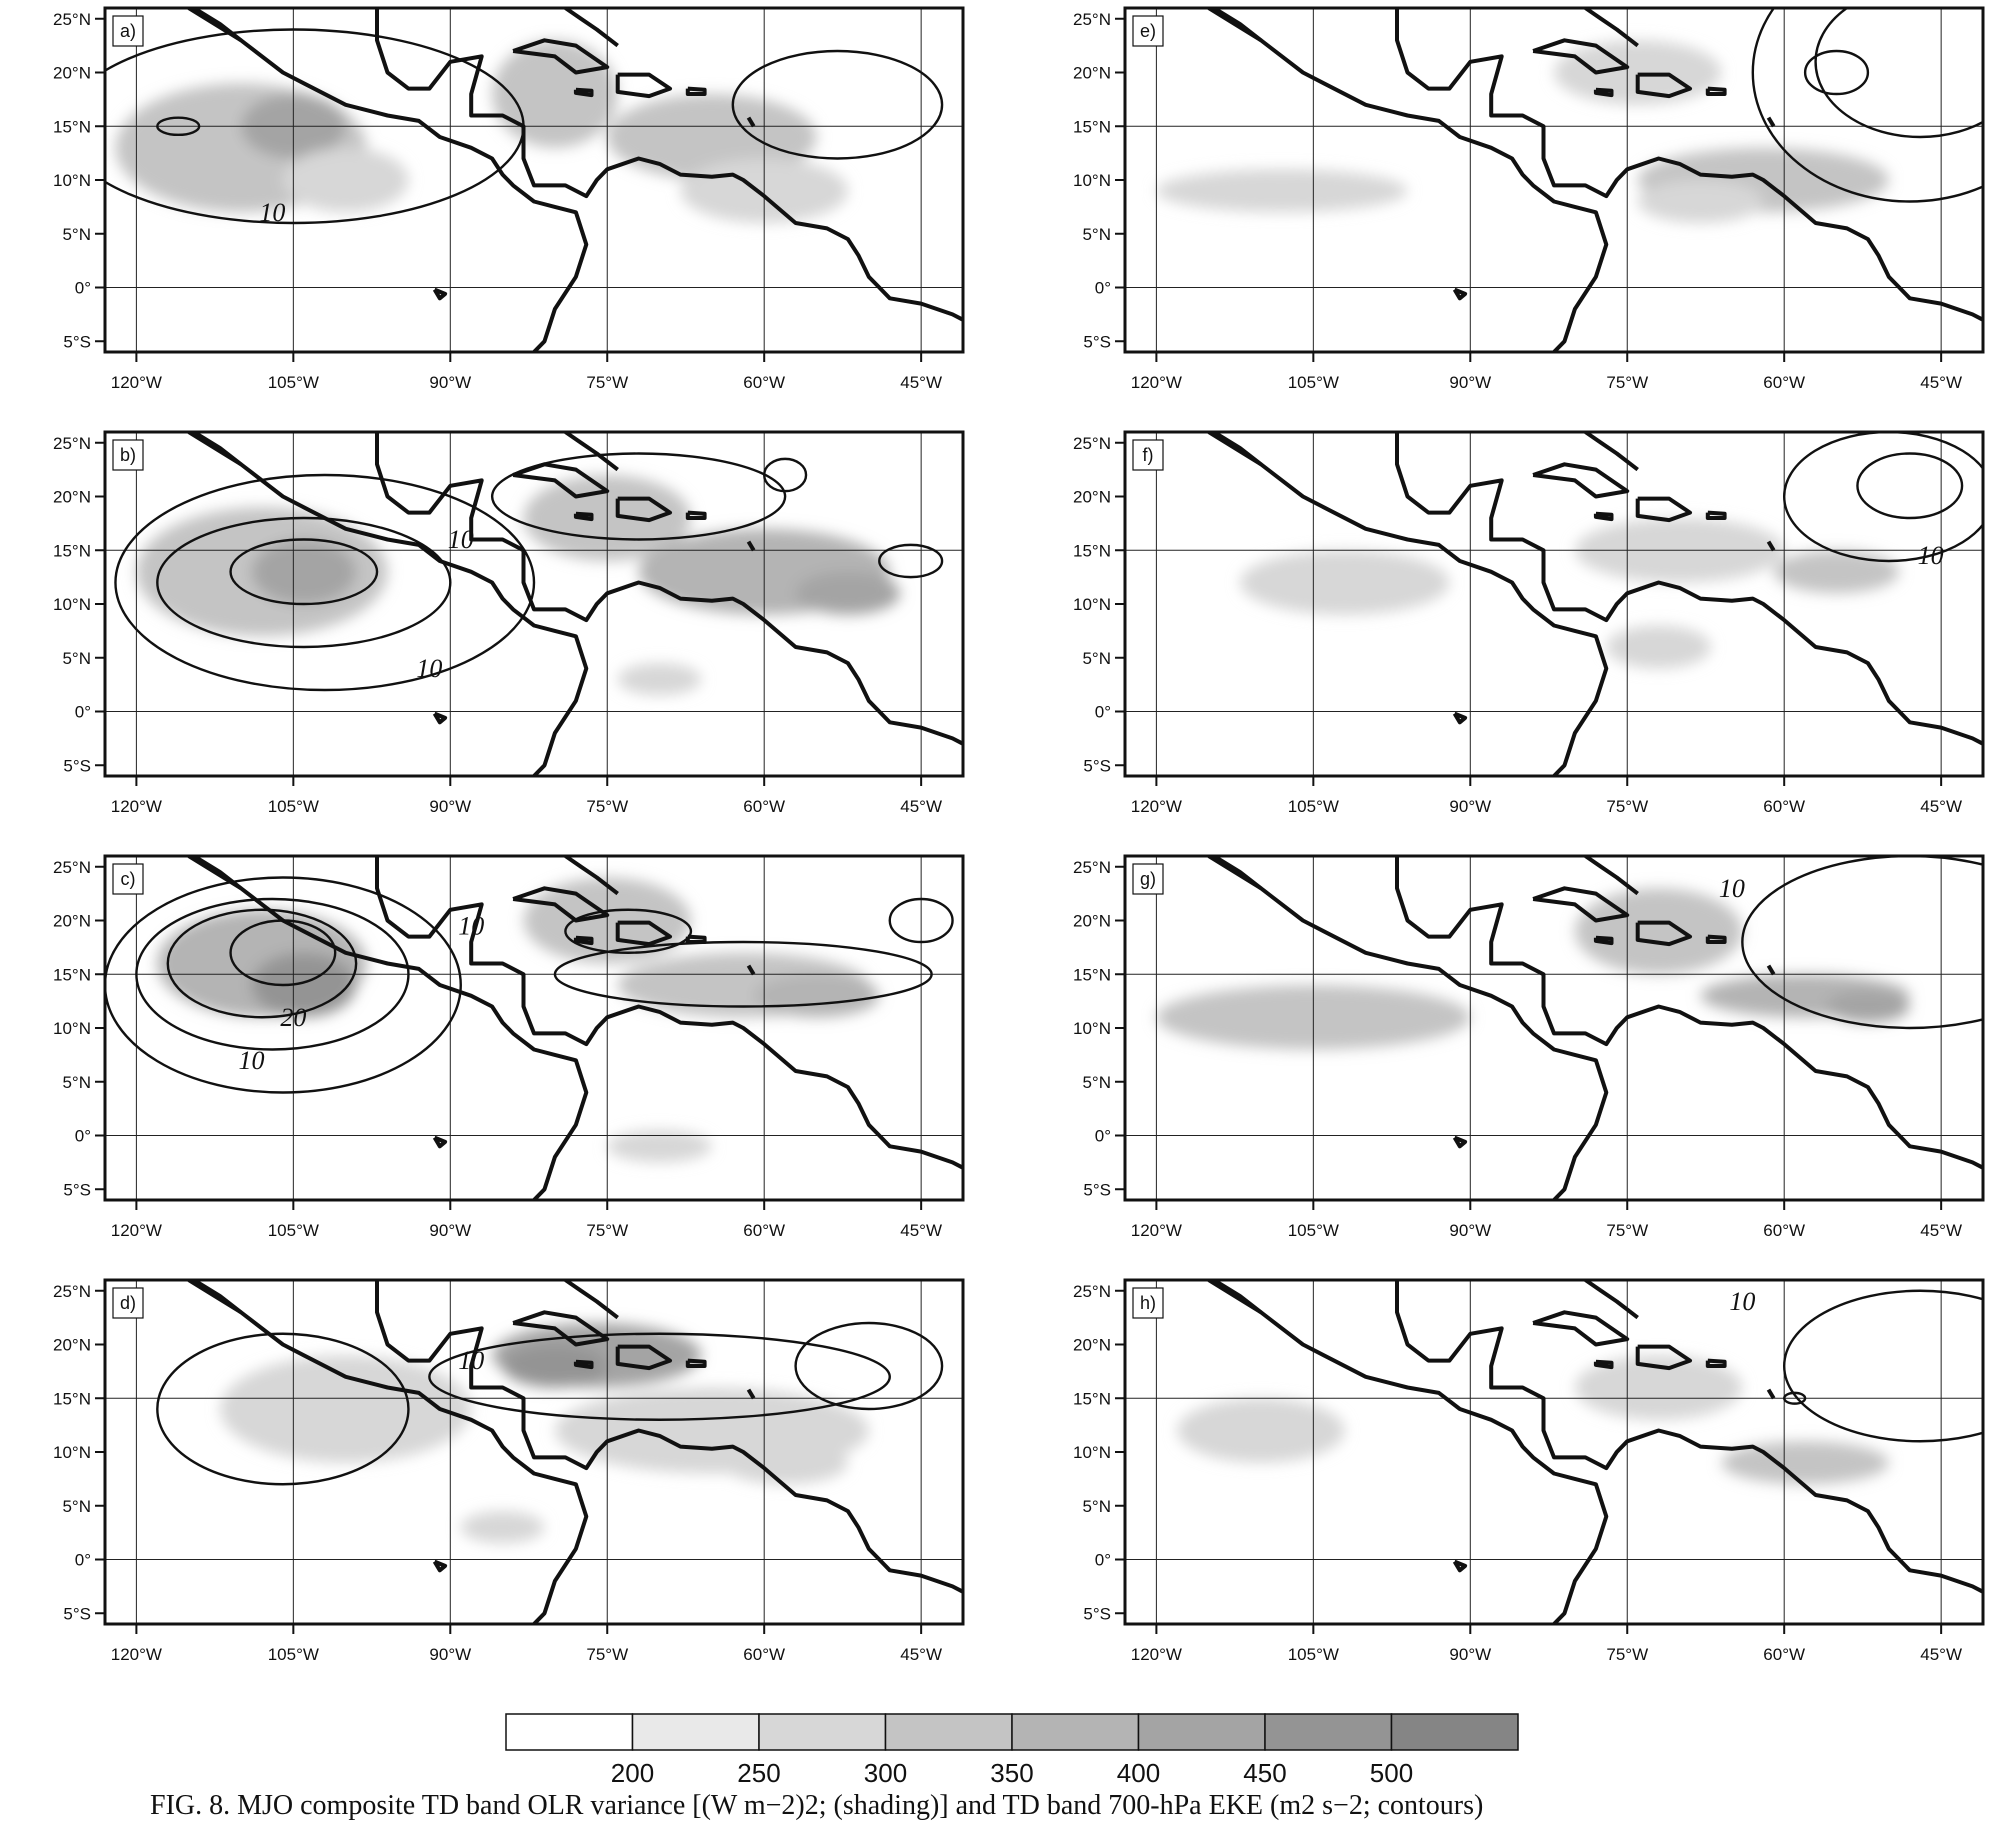 This screenshot has height=1822, width=2006. Describe the element at coordinates (128, 879) in the screenshot. I see `svg-text: c)` at that location.